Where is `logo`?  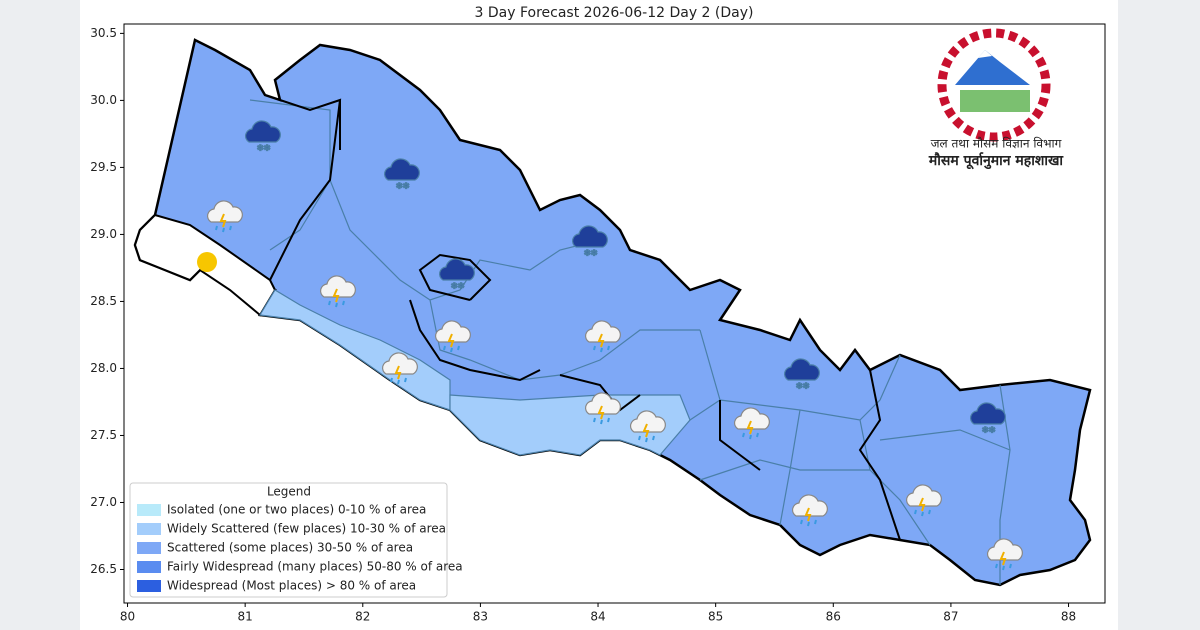 logo is located at coordinates (994, 85).